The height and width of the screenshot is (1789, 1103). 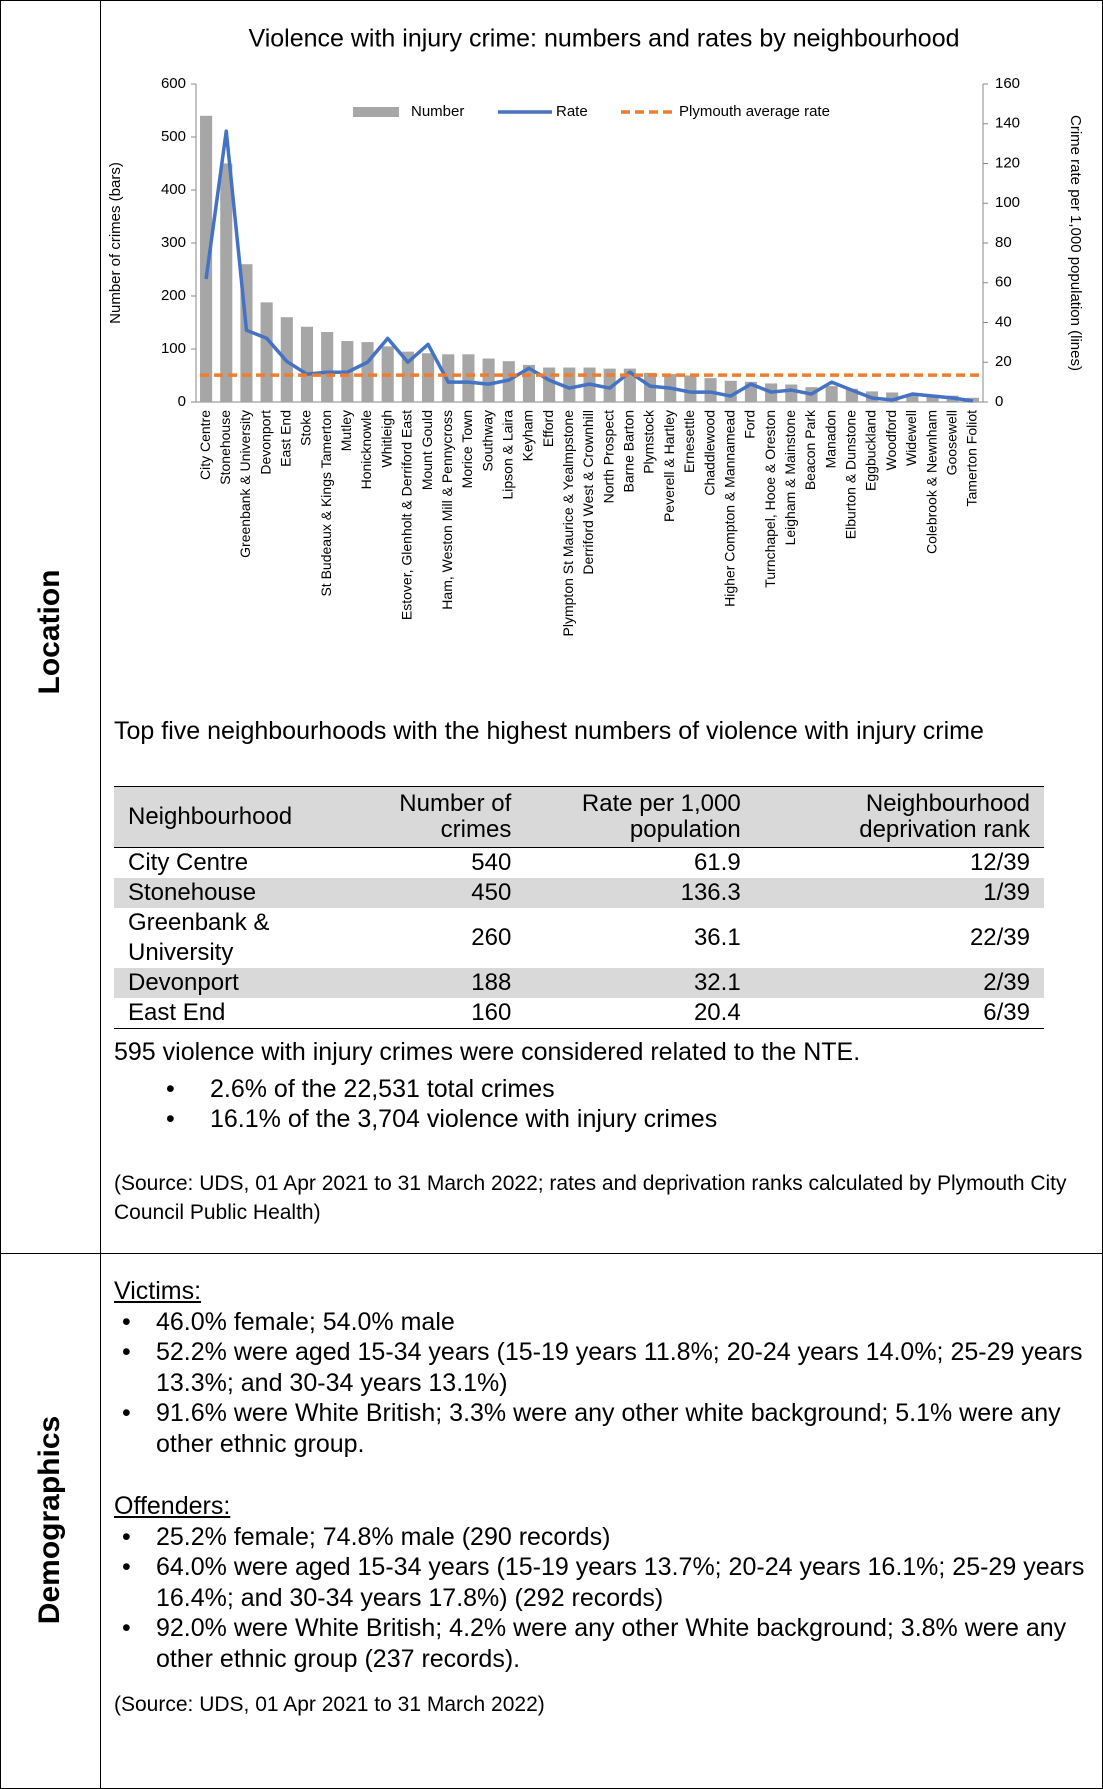 What do you see at coordinates (491, 862) in the screenshot?
I see `cell: 540` at bounding box center [491, 862].